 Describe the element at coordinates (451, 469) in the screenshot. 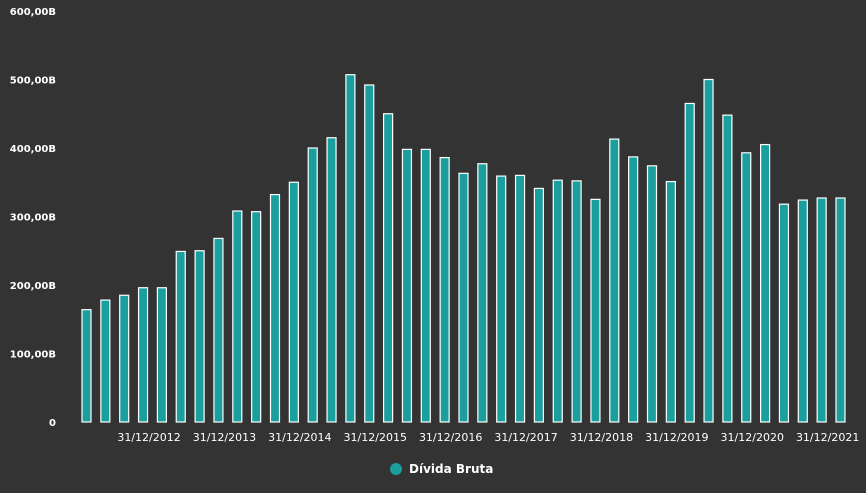

I see `legend-label: Dívida Bruta` at that location.